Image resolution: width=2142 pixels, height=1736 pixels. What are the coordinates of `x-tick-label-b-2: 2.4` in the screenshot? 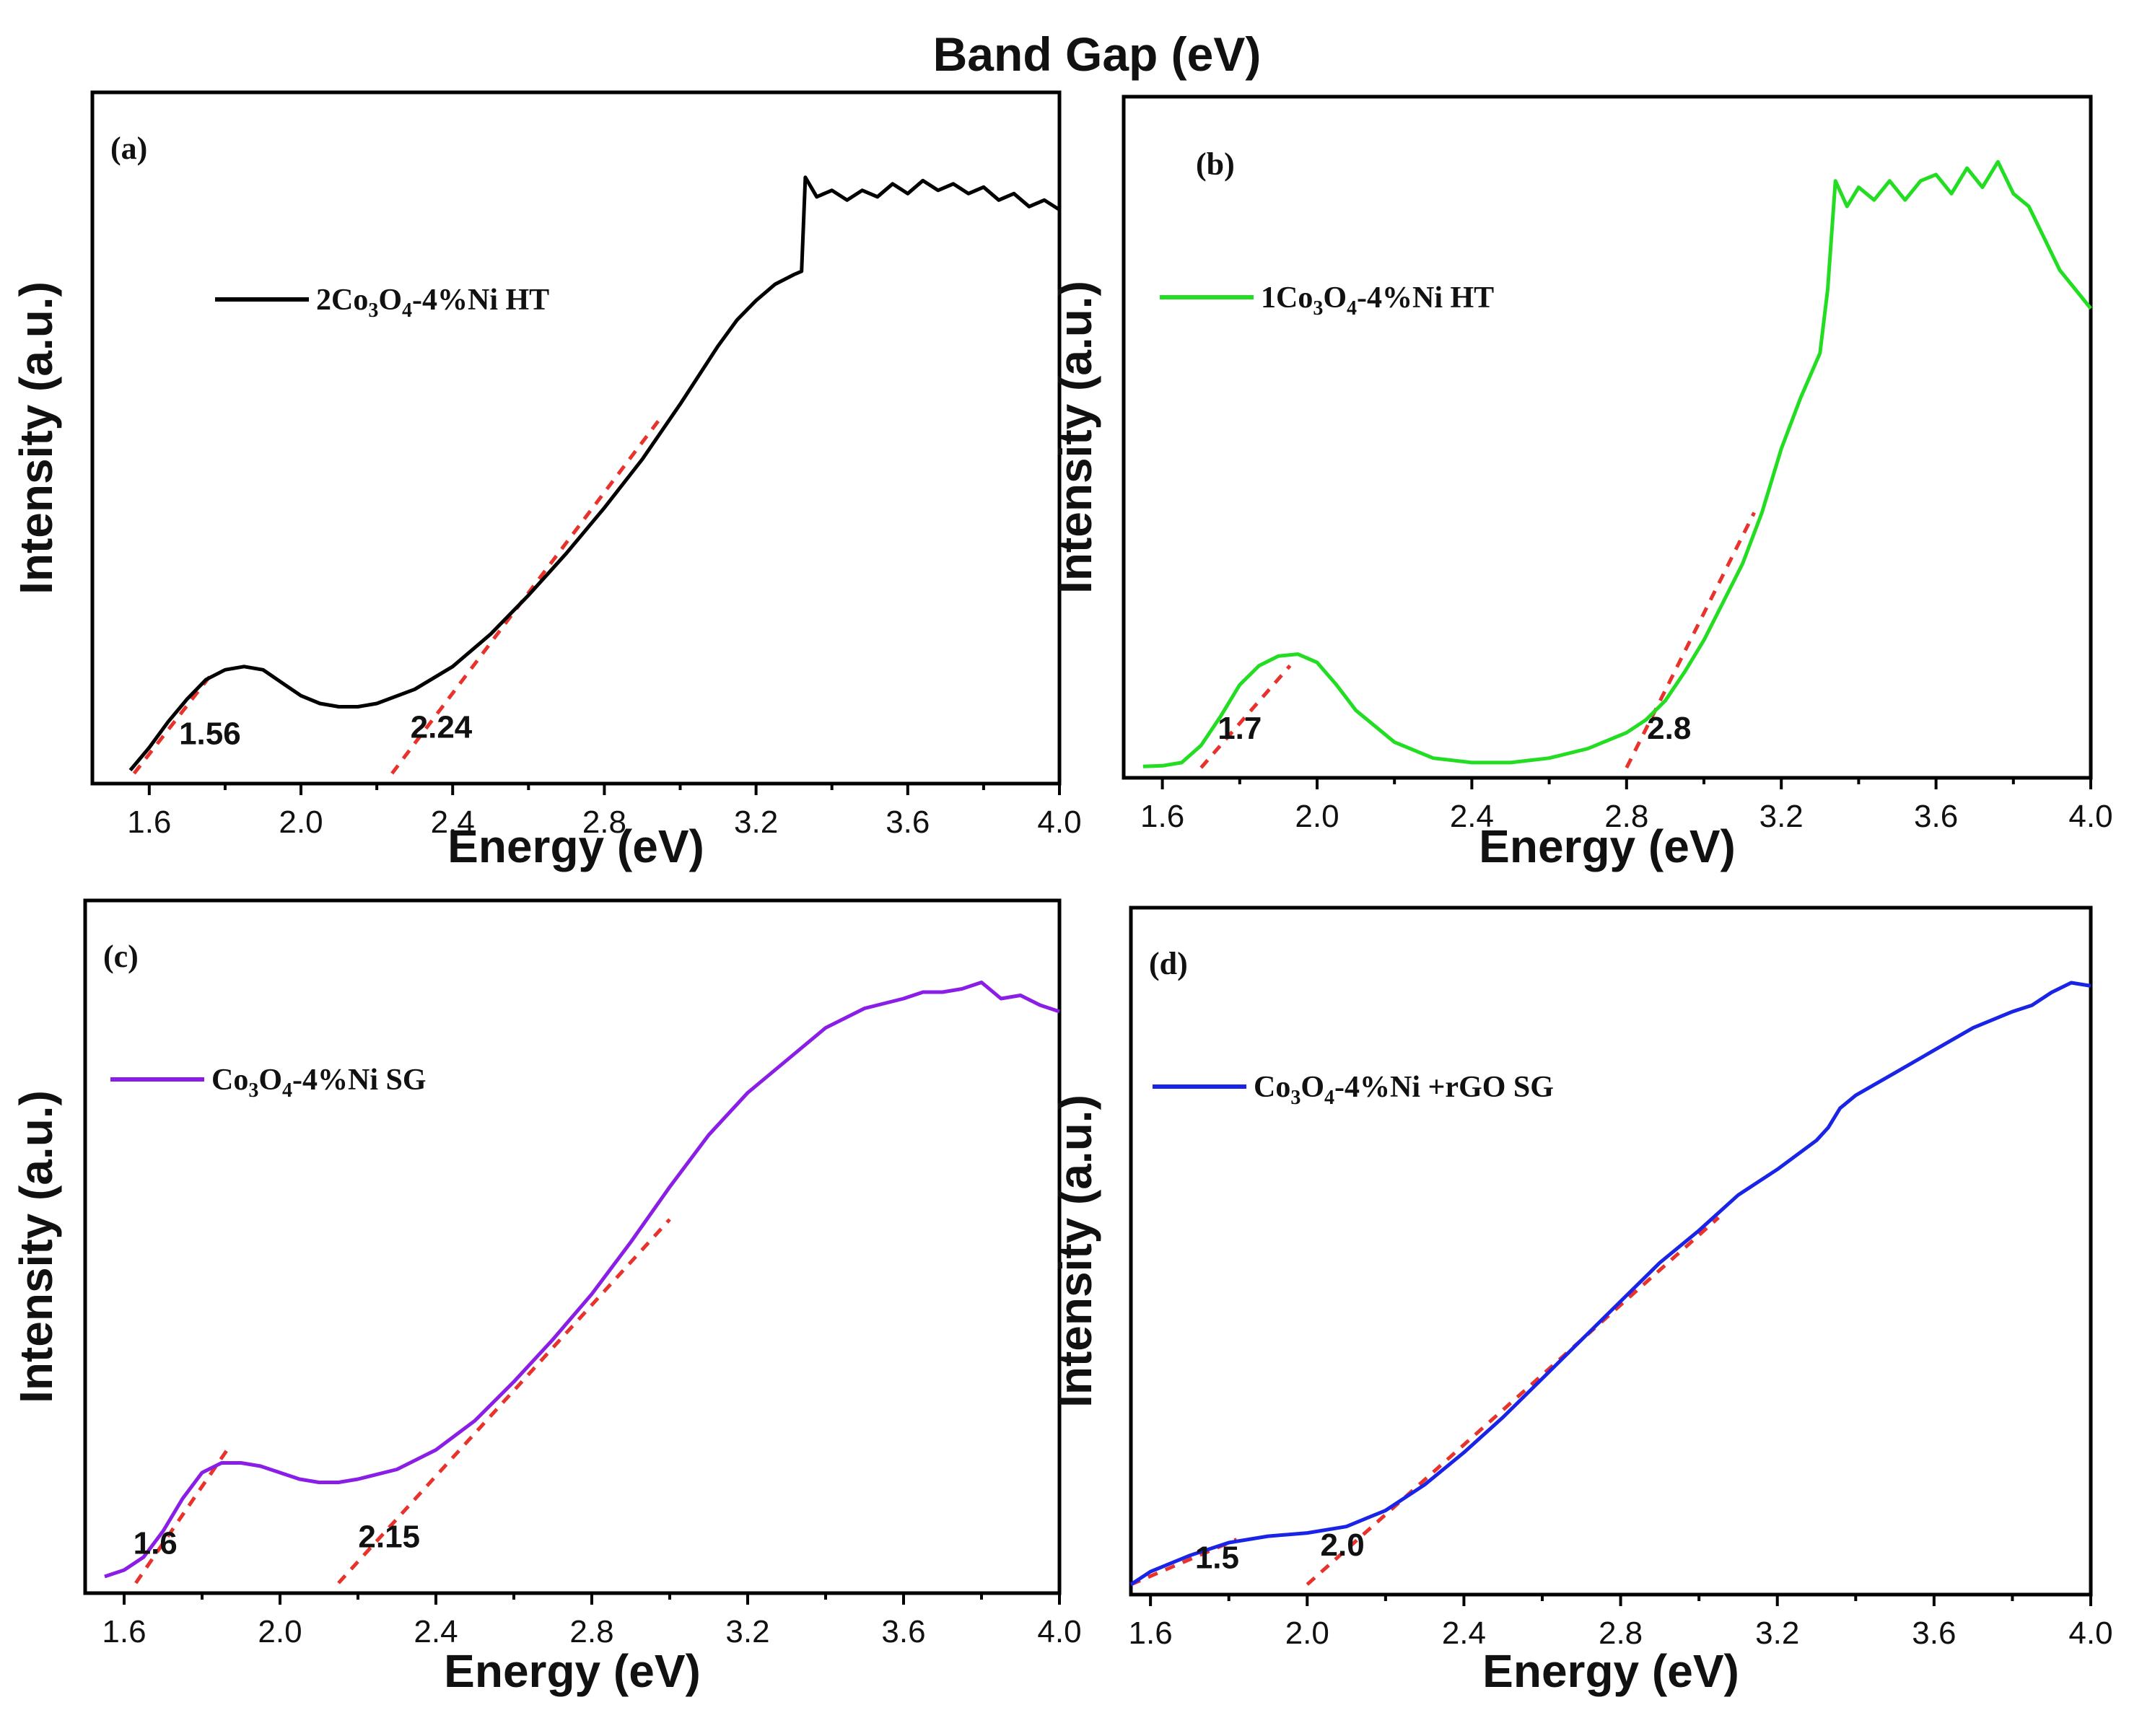 It's located at (1472, 816).